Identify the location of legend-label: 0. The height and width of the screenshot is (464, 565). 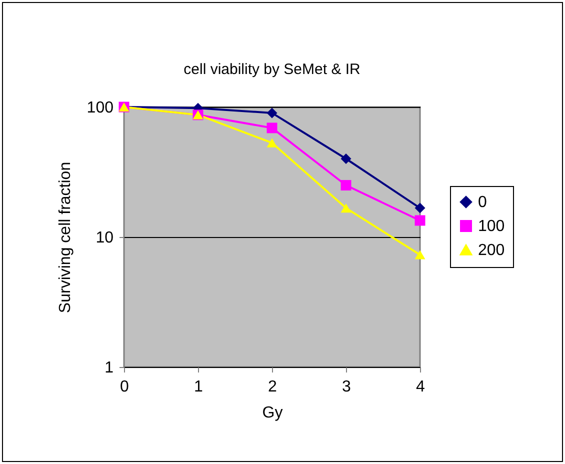
(482, 202).